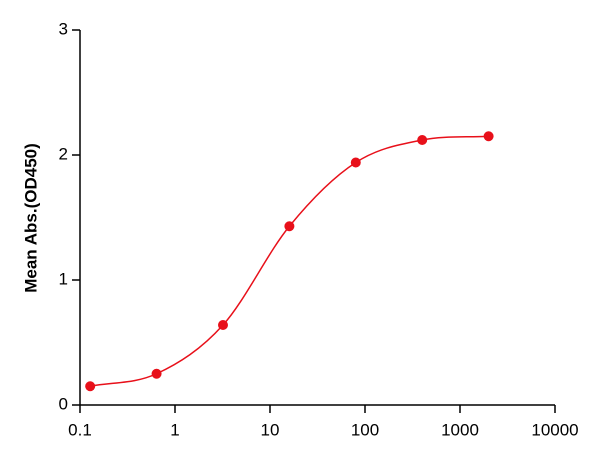  What do you see at coordinates (270, 429) in the screenshot?
I see `x-tick-label: 10` at bounding box center [270, 429].